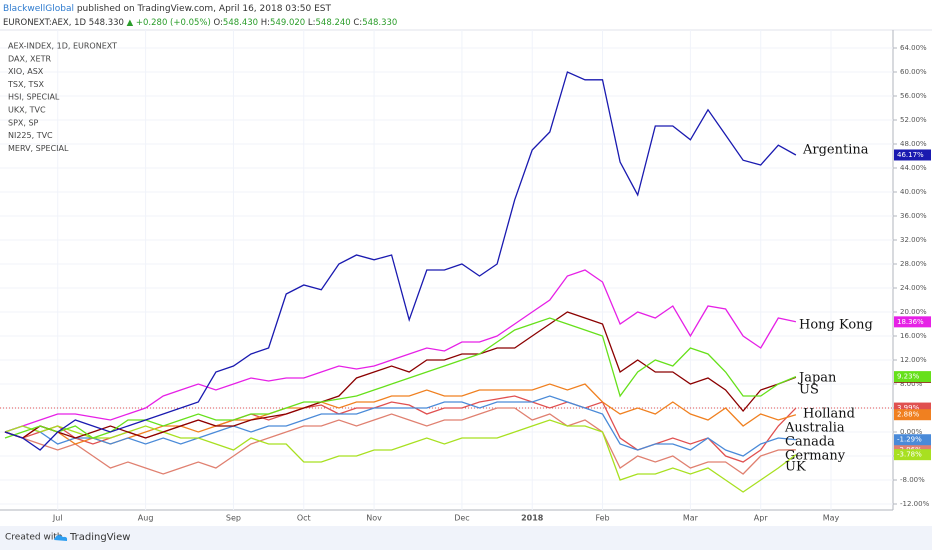 Image resolution: width=932 pixels, height=550 pixels. Describe the element at coordinates (913, 336) in the screenshot. I see `y-tick-label: 16.00%` at that location.